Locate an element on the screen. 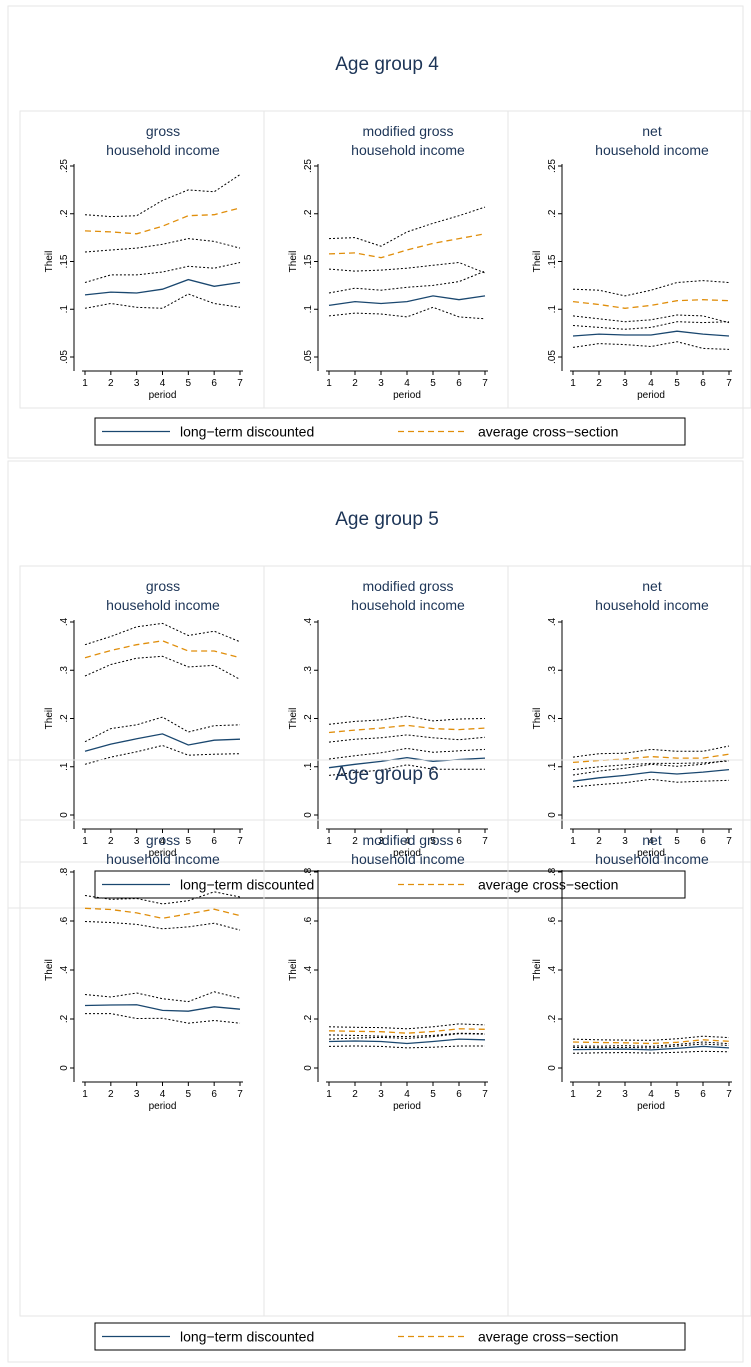 The width and height of the screenshot is (751, 1367). legend-dashed-label: average cross−section is located at coordinates (548, 432).